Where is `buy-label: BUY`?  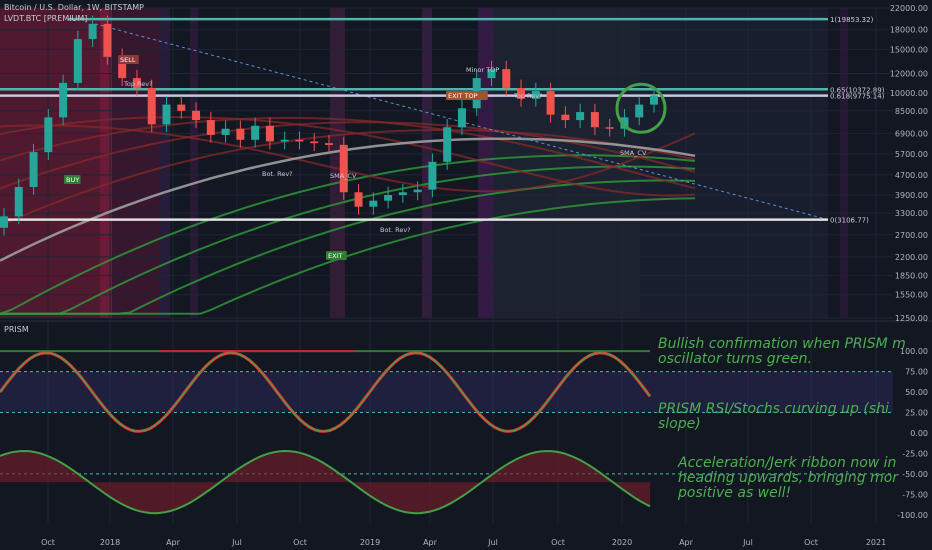 buy-label: BUY is located at coordinates (72, 180).